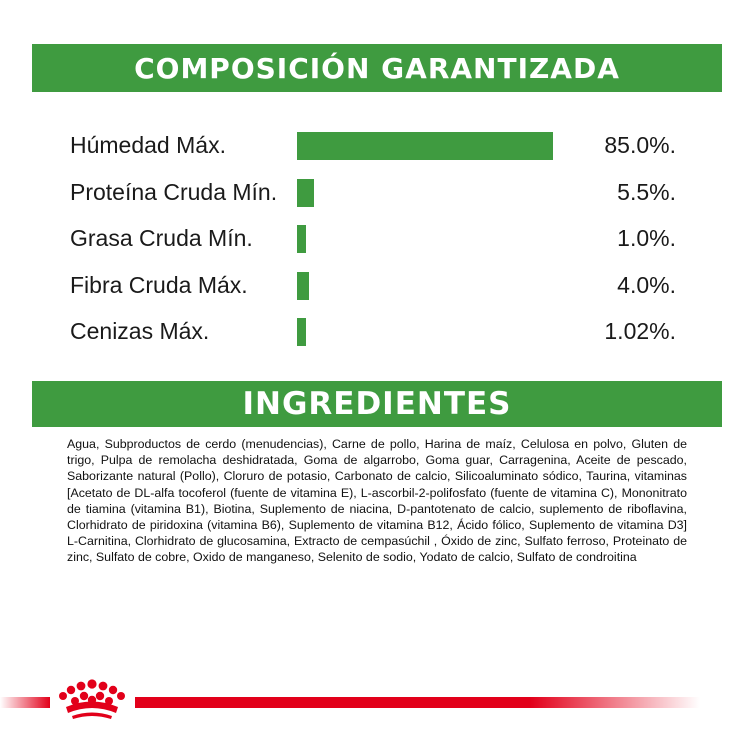 The height and width of the screenshot is (750, 750). I want to click on composition-value: 5.5%., so click(646, 191).